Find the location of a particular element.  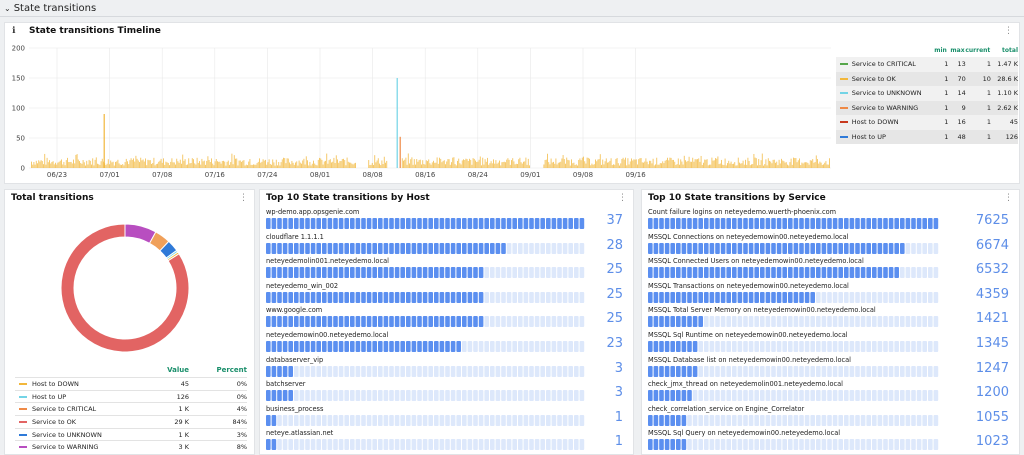

legend-table-row: Service to WARNING 3 K 8% is located at coordinates (131, 446).